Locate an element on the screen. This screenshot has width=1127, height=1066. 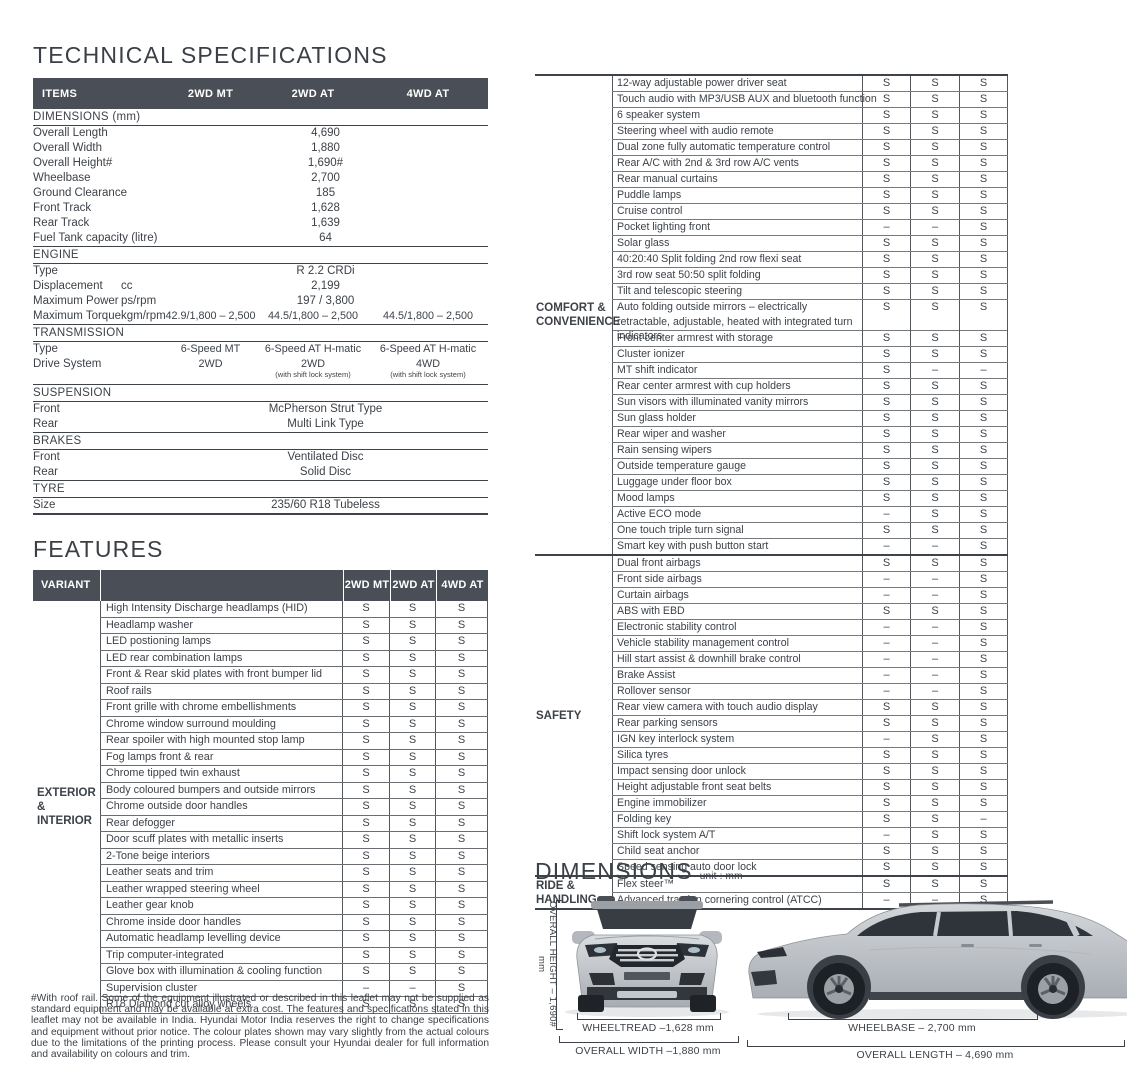
spec-row: Overall Width 1,880 is located at coordinates (260, 148).